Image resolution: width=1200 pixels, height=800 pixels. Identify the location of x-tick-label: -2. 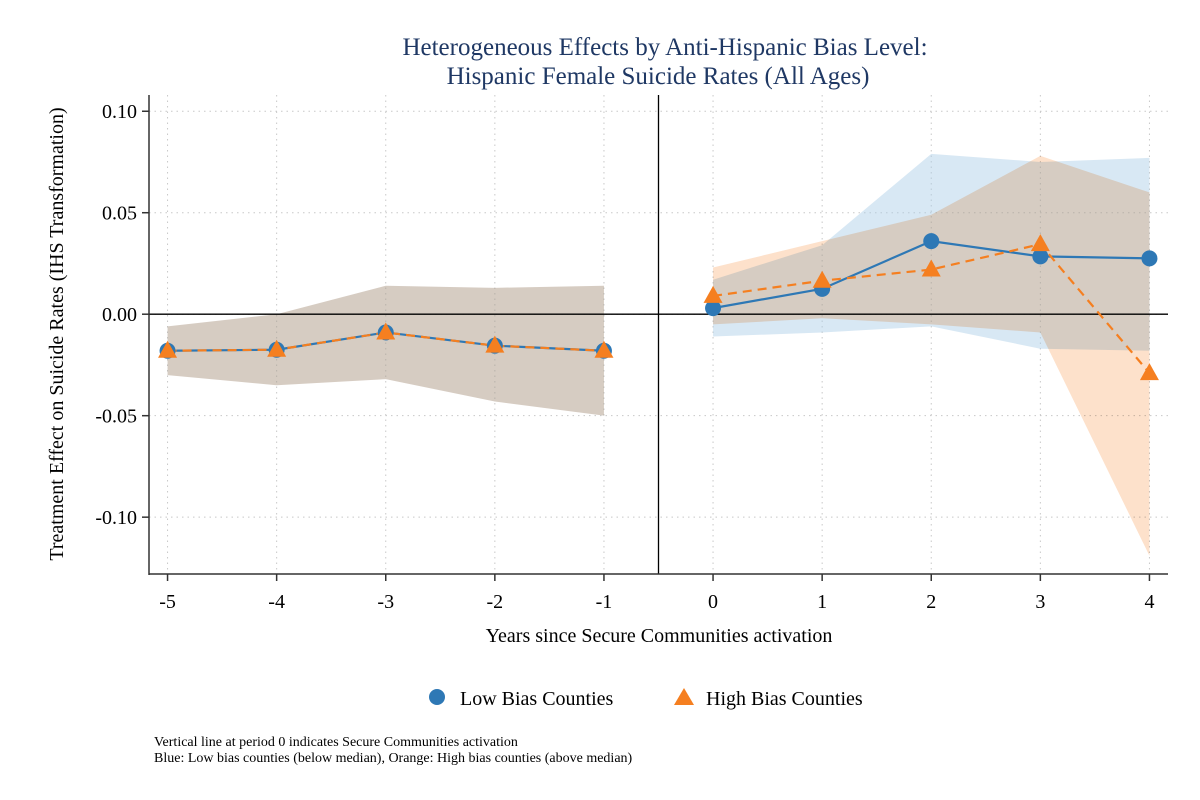
(495, 602).